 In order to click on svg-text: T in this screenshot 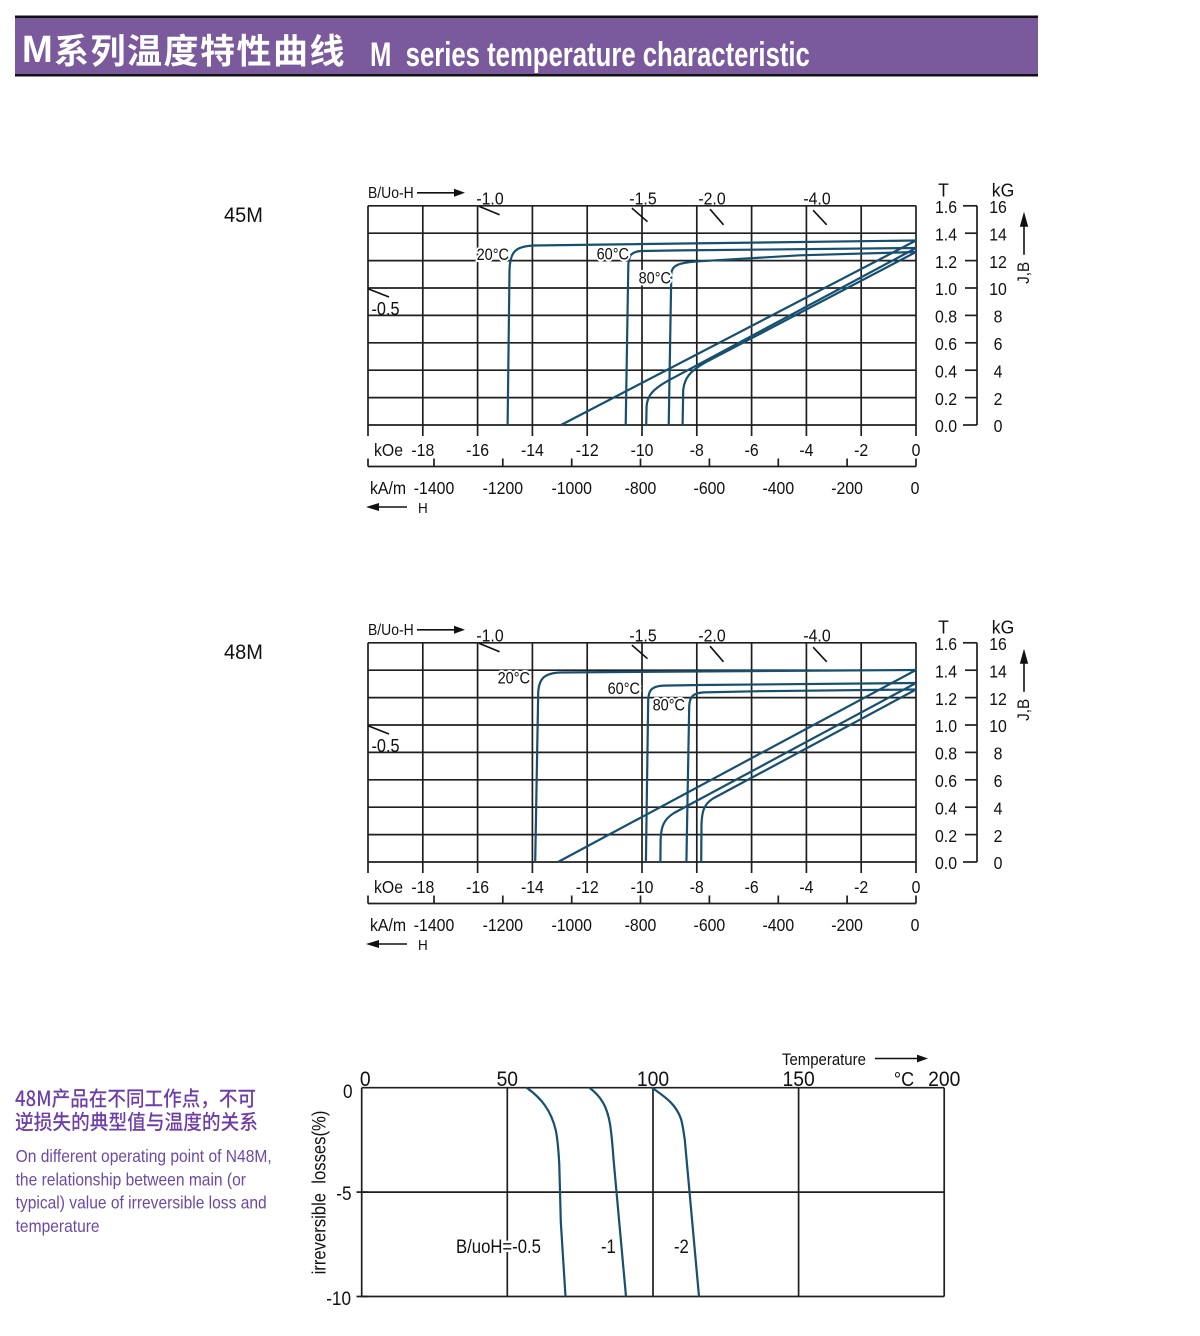, I will do `click(943, 190)`.